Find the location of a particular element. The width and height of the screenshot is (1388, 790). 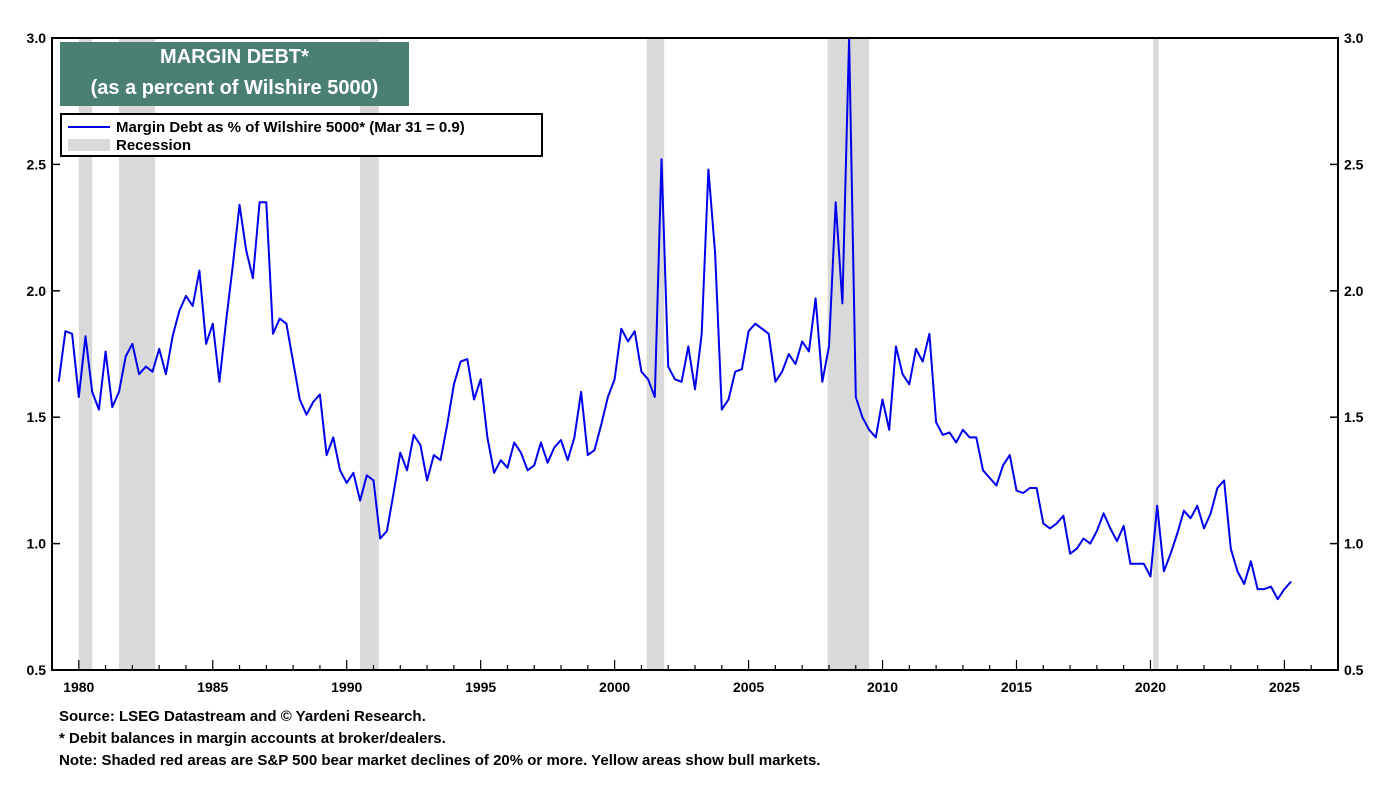

x-tick-label: 1980 is located at coordinates (78, 687).